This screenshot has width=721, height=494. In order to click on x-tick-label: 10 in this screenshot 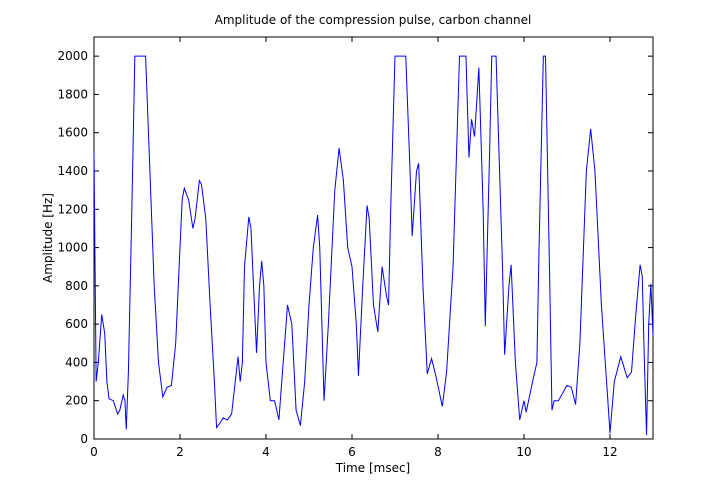, I will do `click(523, 452)`.